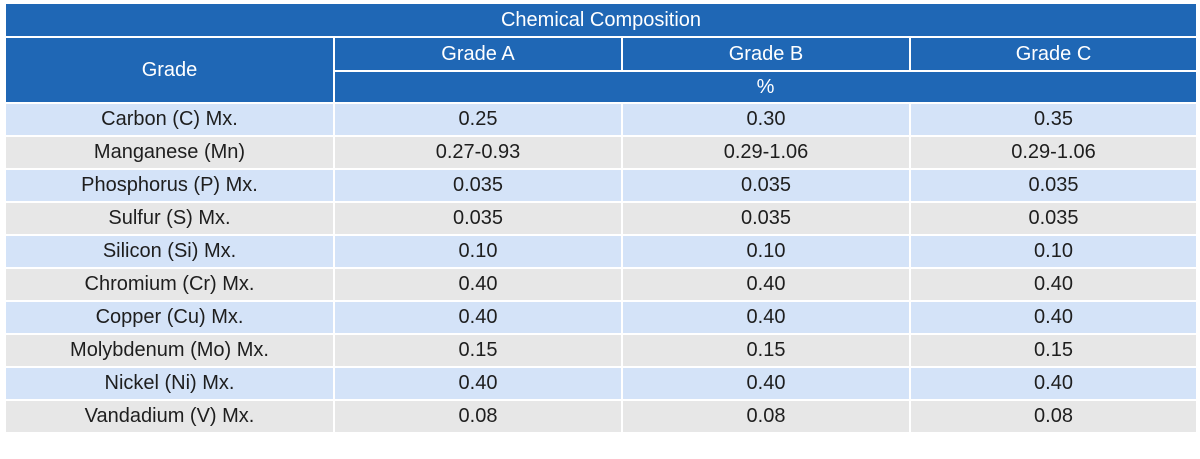  Describe the element at coordinates (478, 350) in the screenshot. I see `grade-a-value: 0.15` at that location.